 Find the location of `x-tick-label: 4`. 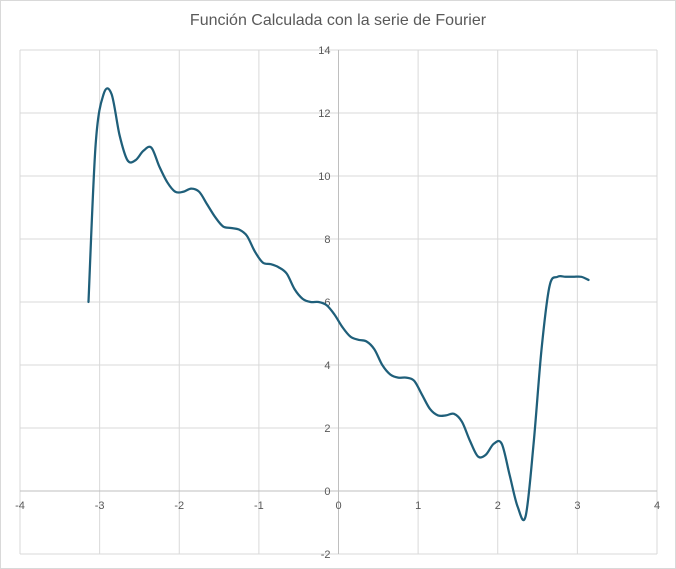

x-tick-label: 4 is located at coordinates (657, 506).